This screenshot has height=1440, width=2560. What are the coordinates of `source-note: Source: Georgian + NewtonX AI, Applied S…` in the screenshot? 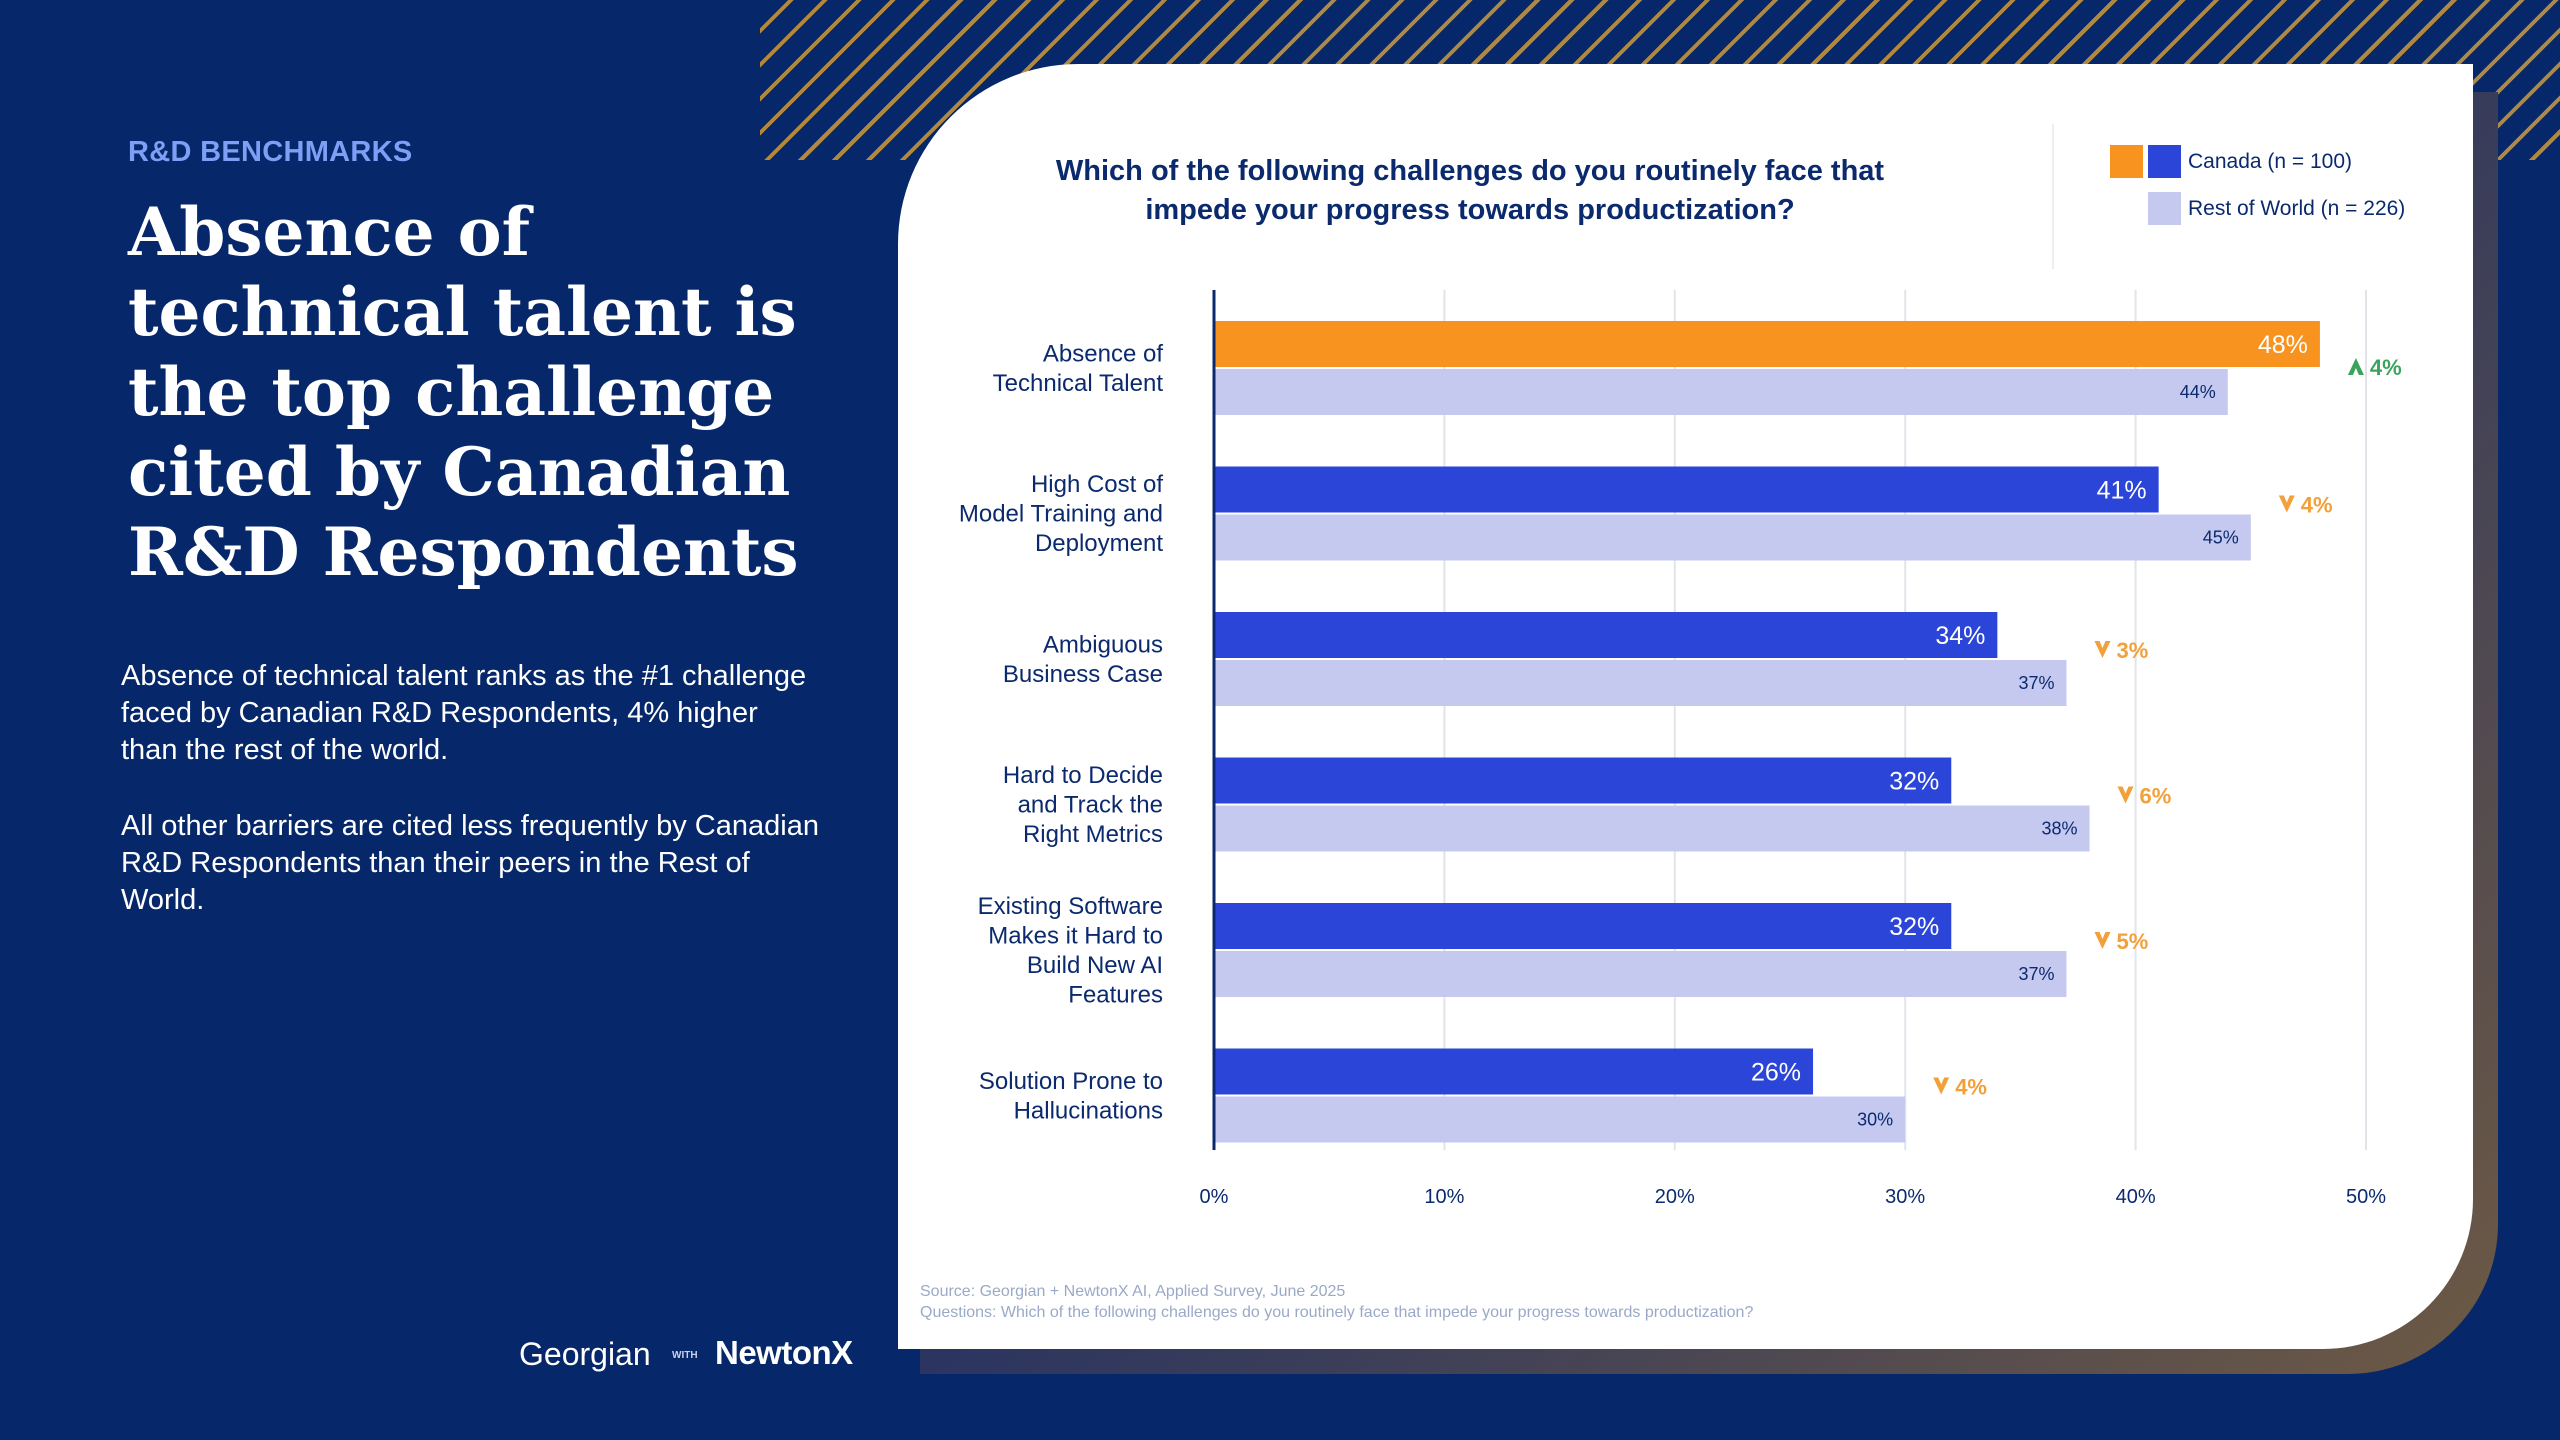 It's located at (1336, 1302).